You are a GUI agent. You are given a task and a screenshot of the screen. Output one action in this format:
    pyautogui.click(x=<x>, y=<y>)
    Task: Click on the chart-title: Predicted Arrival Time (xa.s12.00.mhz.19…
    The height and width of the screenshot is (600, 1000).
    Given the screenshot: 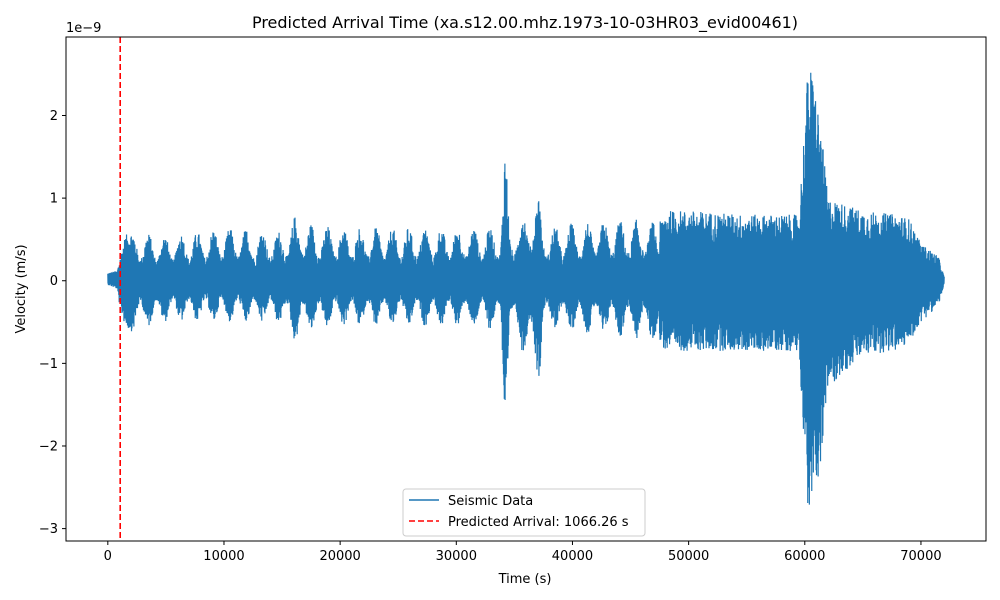 What is the action you would take?
    pyautogui.click(x=525, y=23)
    